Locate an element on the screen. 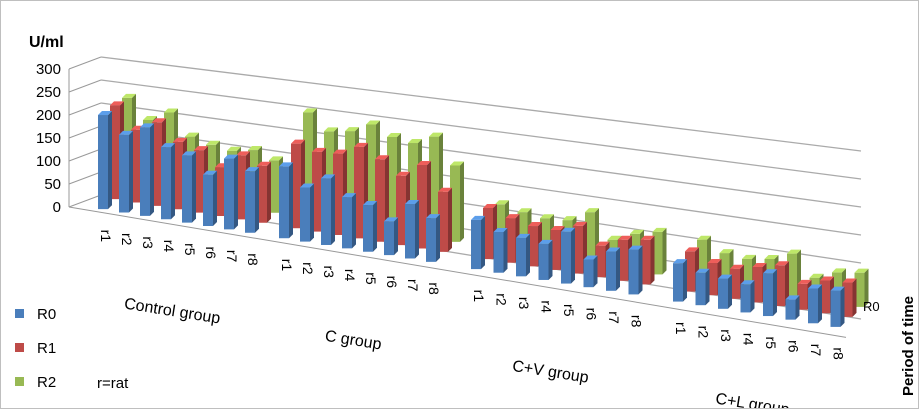 This screenshot has width=919, height=409. bar-R0-c-group-r7 is located at coordinates (412, 229).